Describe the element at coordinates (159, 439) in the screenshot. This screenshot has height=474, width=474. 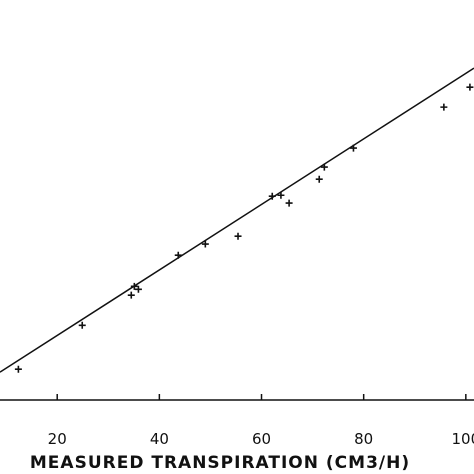
I see `x-tick-label: 40` at that location.